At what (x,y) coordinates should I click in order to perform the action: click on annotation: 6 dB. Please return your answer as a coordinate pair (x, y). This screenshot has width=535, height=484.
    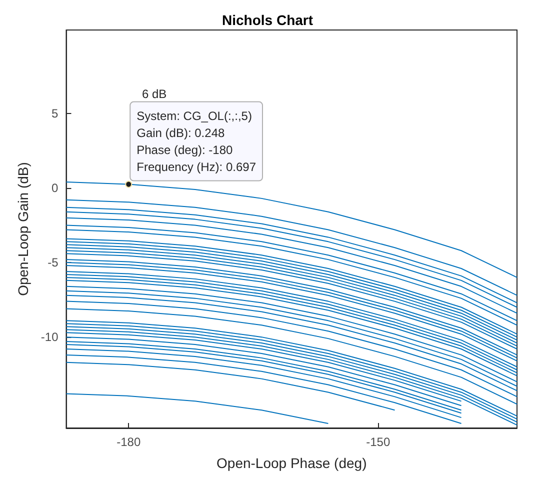
    Looking at the image, I should click on (154, 94).